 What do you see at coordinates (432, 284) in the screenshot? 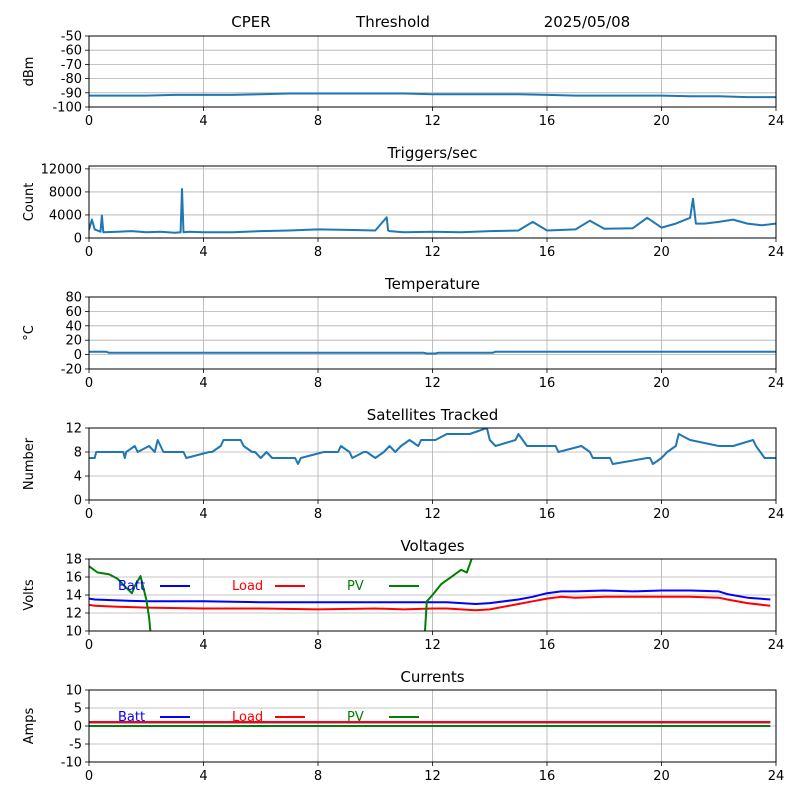
I see `chart-title: Temperature` at bounding box center [432, 284].